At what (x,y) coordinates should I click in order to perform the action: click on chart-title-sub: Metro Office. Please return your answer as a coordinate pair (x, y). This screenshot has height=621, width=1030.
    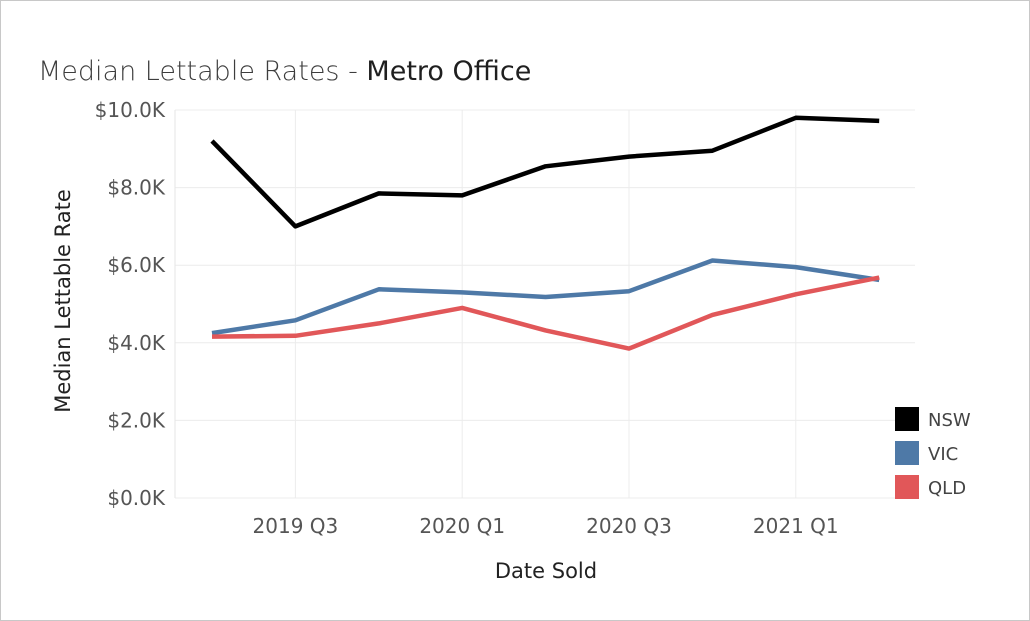
    Looking at the image, I should click on (449, 71).